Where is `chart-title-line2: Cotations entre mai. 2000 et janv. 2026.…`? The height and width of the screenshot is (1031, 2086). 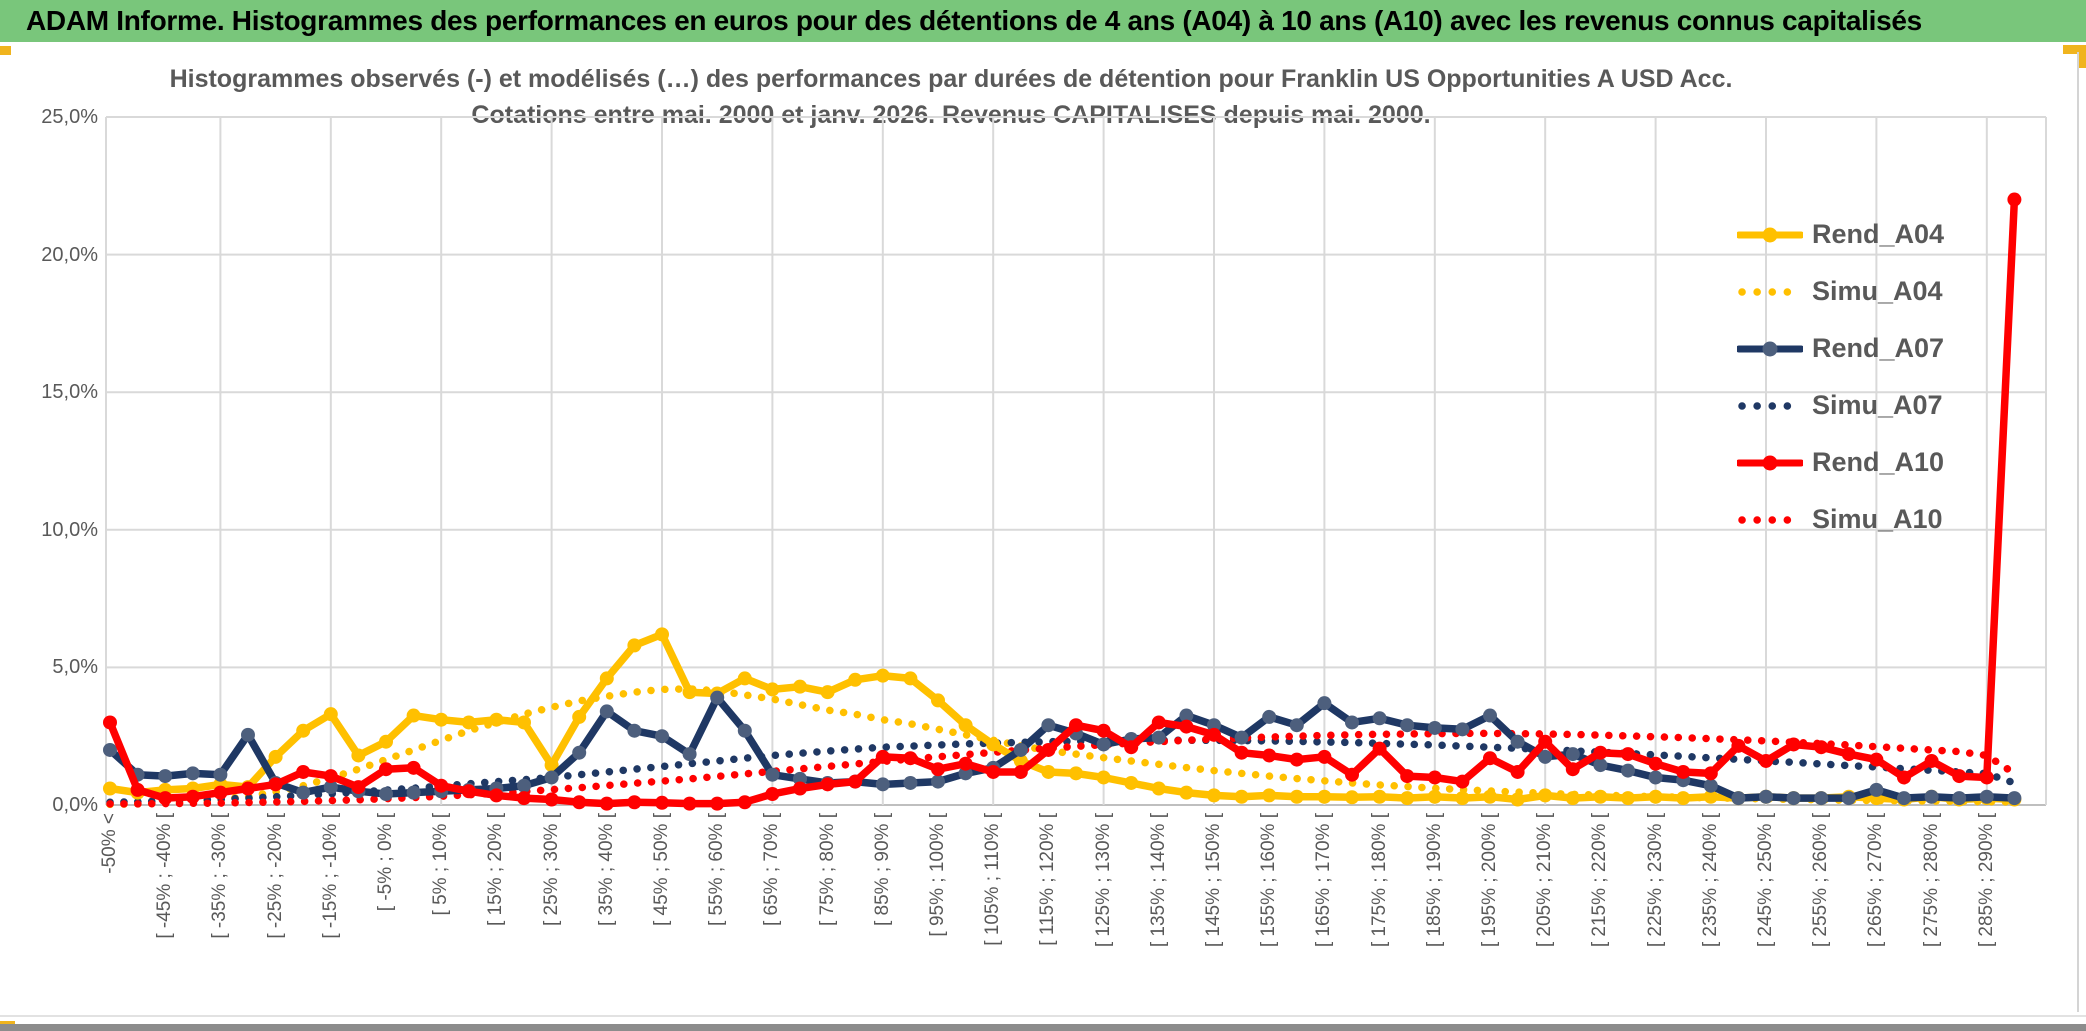 chart-title-line2: Cotations entre mai. 2000 et janv. 2026.… is located at coordinates (951, 115).